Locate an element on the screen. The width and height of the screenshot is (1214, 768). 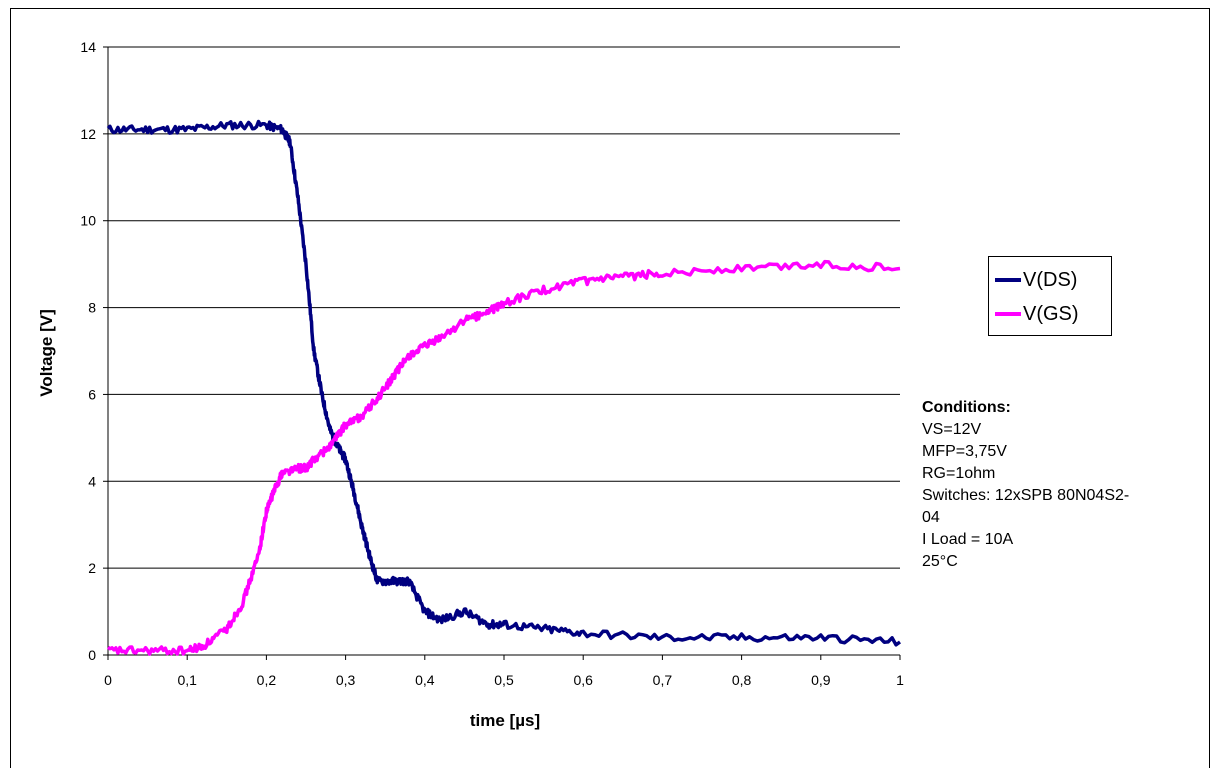
x-tick-label: 0,3 is located at coordinates (346, 680).